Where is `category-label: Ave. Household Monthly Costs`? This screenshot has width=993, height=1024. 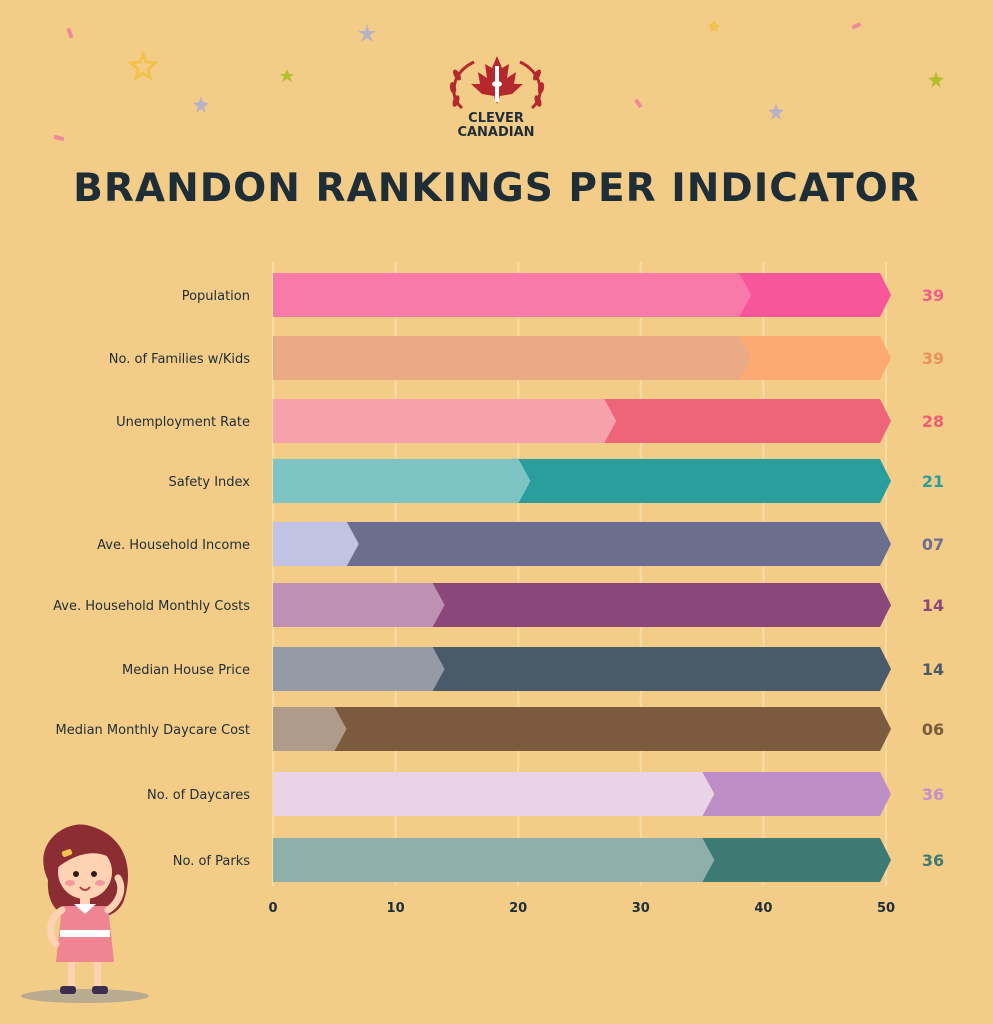 category-label: Ave. Household Monthly Costs is located at coordinates (151, 606).